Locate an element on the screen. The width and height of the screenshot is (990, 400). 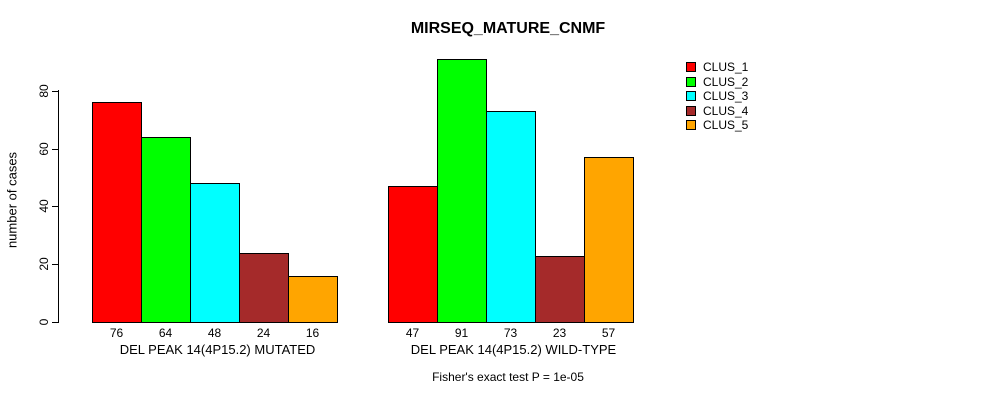
y-tick-label: 80 is located at coordinates (44, 91).